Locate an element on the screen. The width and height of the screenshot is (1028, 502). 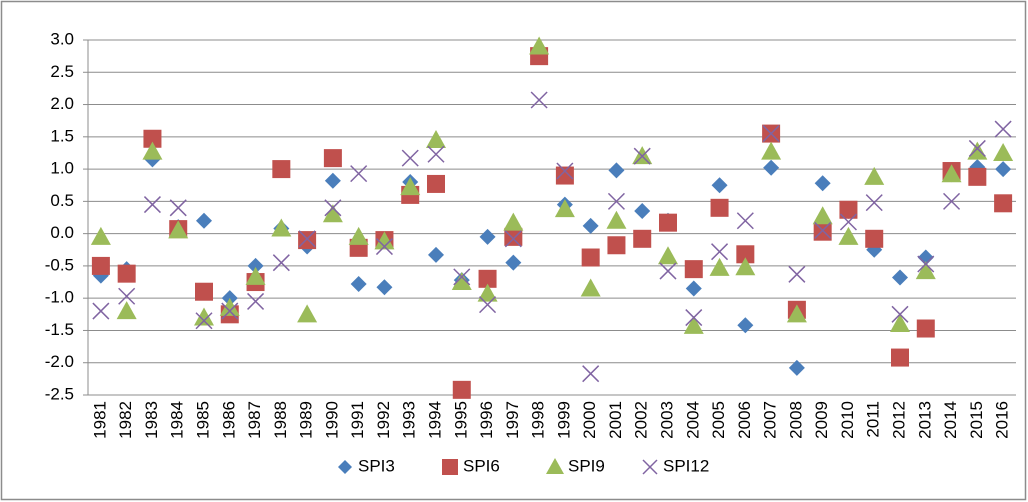
x-tick-label: 2011 is located at coordinates (873, 419).